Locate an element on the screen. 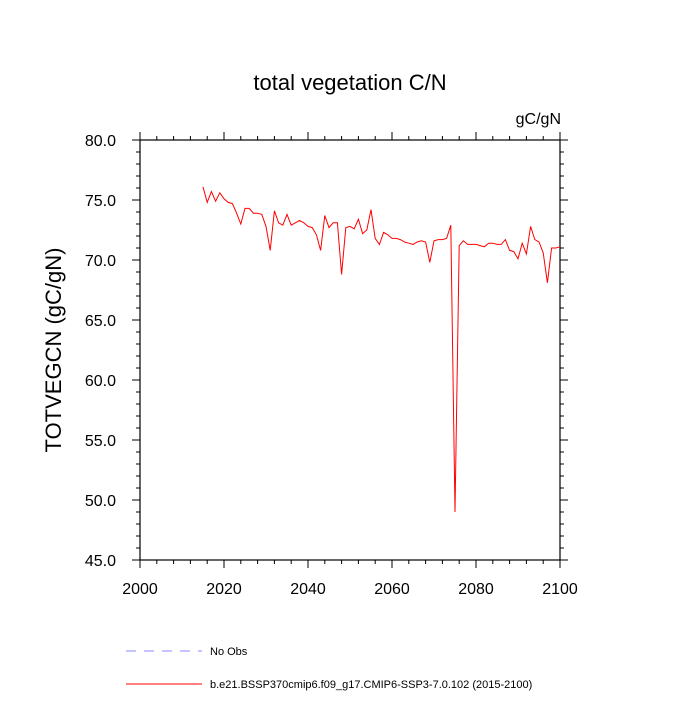  x-tick-labels: 2000 2020 2040 2060 2080 2100 is located at coordinates (350, 589).